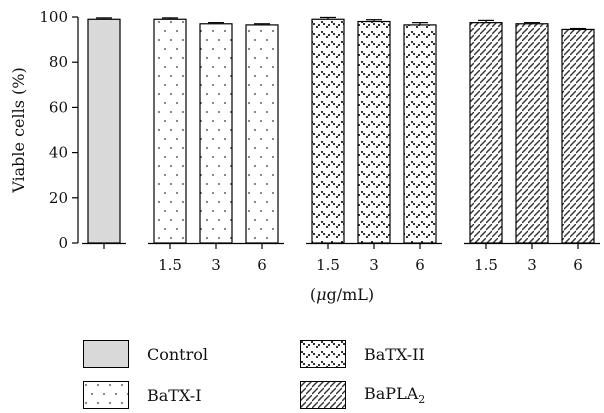  I want to click on y-tick-label: 0, so click(63, 243).